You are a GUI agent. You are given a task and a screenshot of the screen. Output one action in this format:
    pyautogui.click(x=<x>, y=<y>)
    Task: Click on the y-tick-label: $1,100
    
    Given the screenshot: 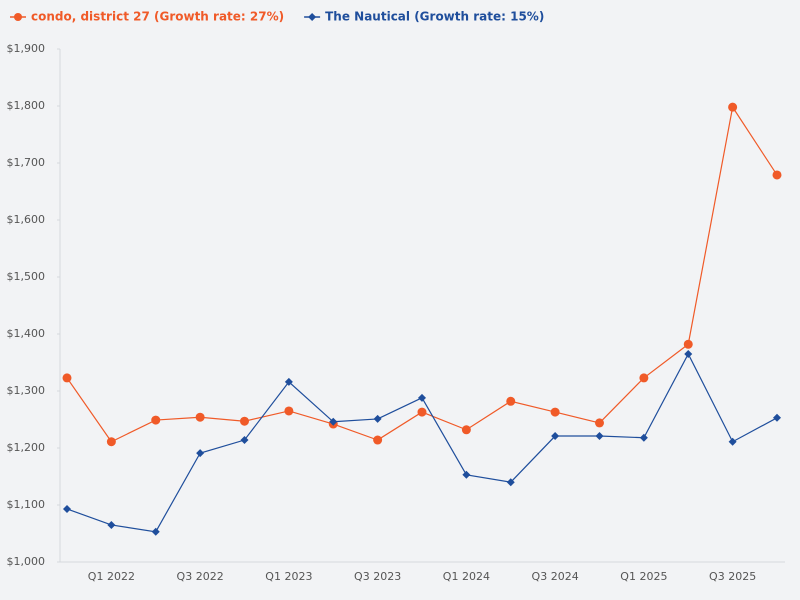 What is the action you would take?
    pyautogui.click(x=26, y=504)
    